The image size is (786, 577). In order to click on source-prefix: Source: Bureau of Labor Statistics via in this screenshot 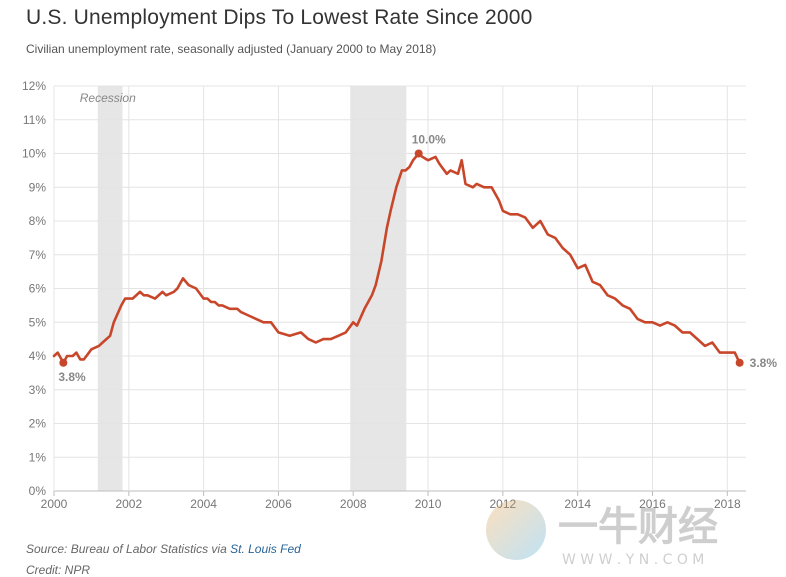, I will do `click(128, 549)`.